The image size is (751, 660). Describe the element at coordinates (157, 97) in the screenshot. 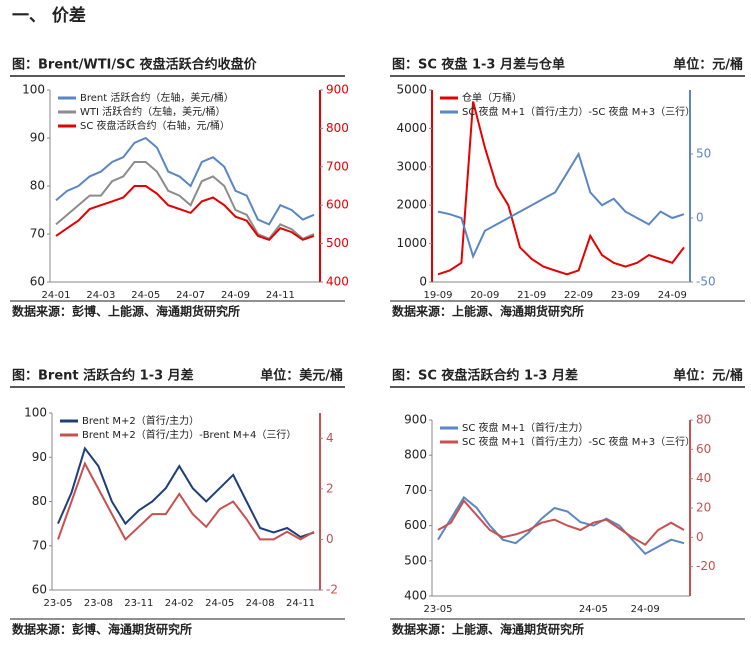

I see `legend-label: Brent 活跃合约（左轴，美元/桶）` at that location.